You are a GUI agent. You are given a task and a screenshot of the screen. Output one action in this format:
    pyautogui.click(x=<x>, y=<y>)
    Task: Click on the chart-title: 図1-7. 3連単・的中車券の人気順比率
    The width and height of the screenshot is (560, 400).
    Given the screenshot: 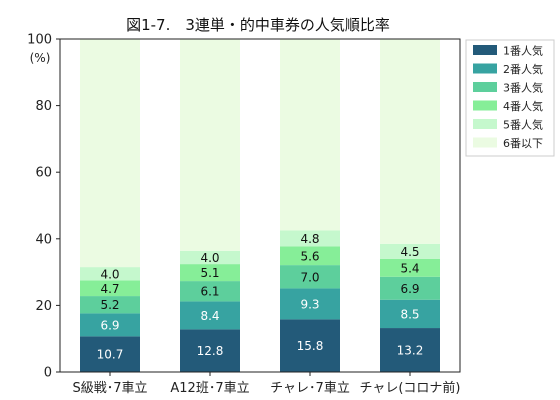 What is the action you would take?
    pyautogui.click(x=258, y=25)
    